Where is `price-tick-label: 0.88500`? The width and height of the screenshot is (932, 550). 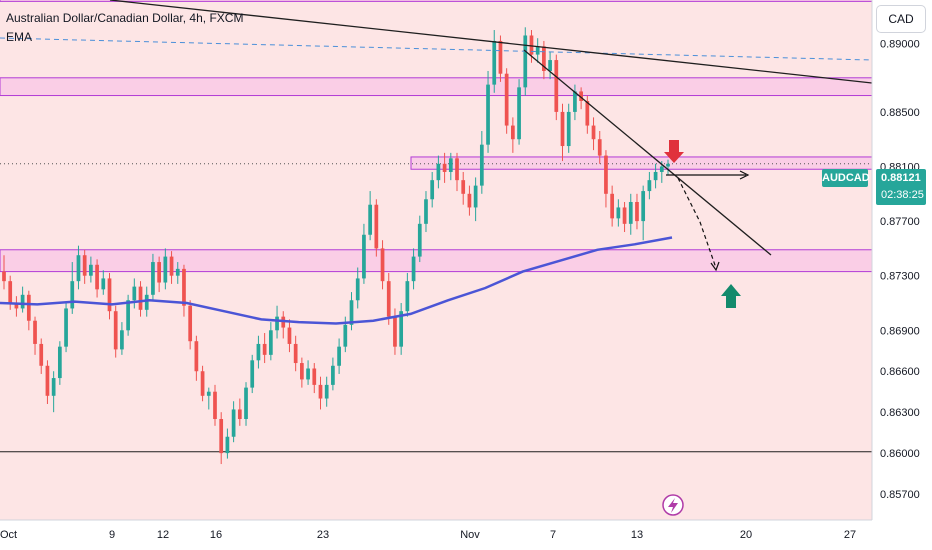 price-tick-label: 0.88500 is located at coordinates (900, 113).